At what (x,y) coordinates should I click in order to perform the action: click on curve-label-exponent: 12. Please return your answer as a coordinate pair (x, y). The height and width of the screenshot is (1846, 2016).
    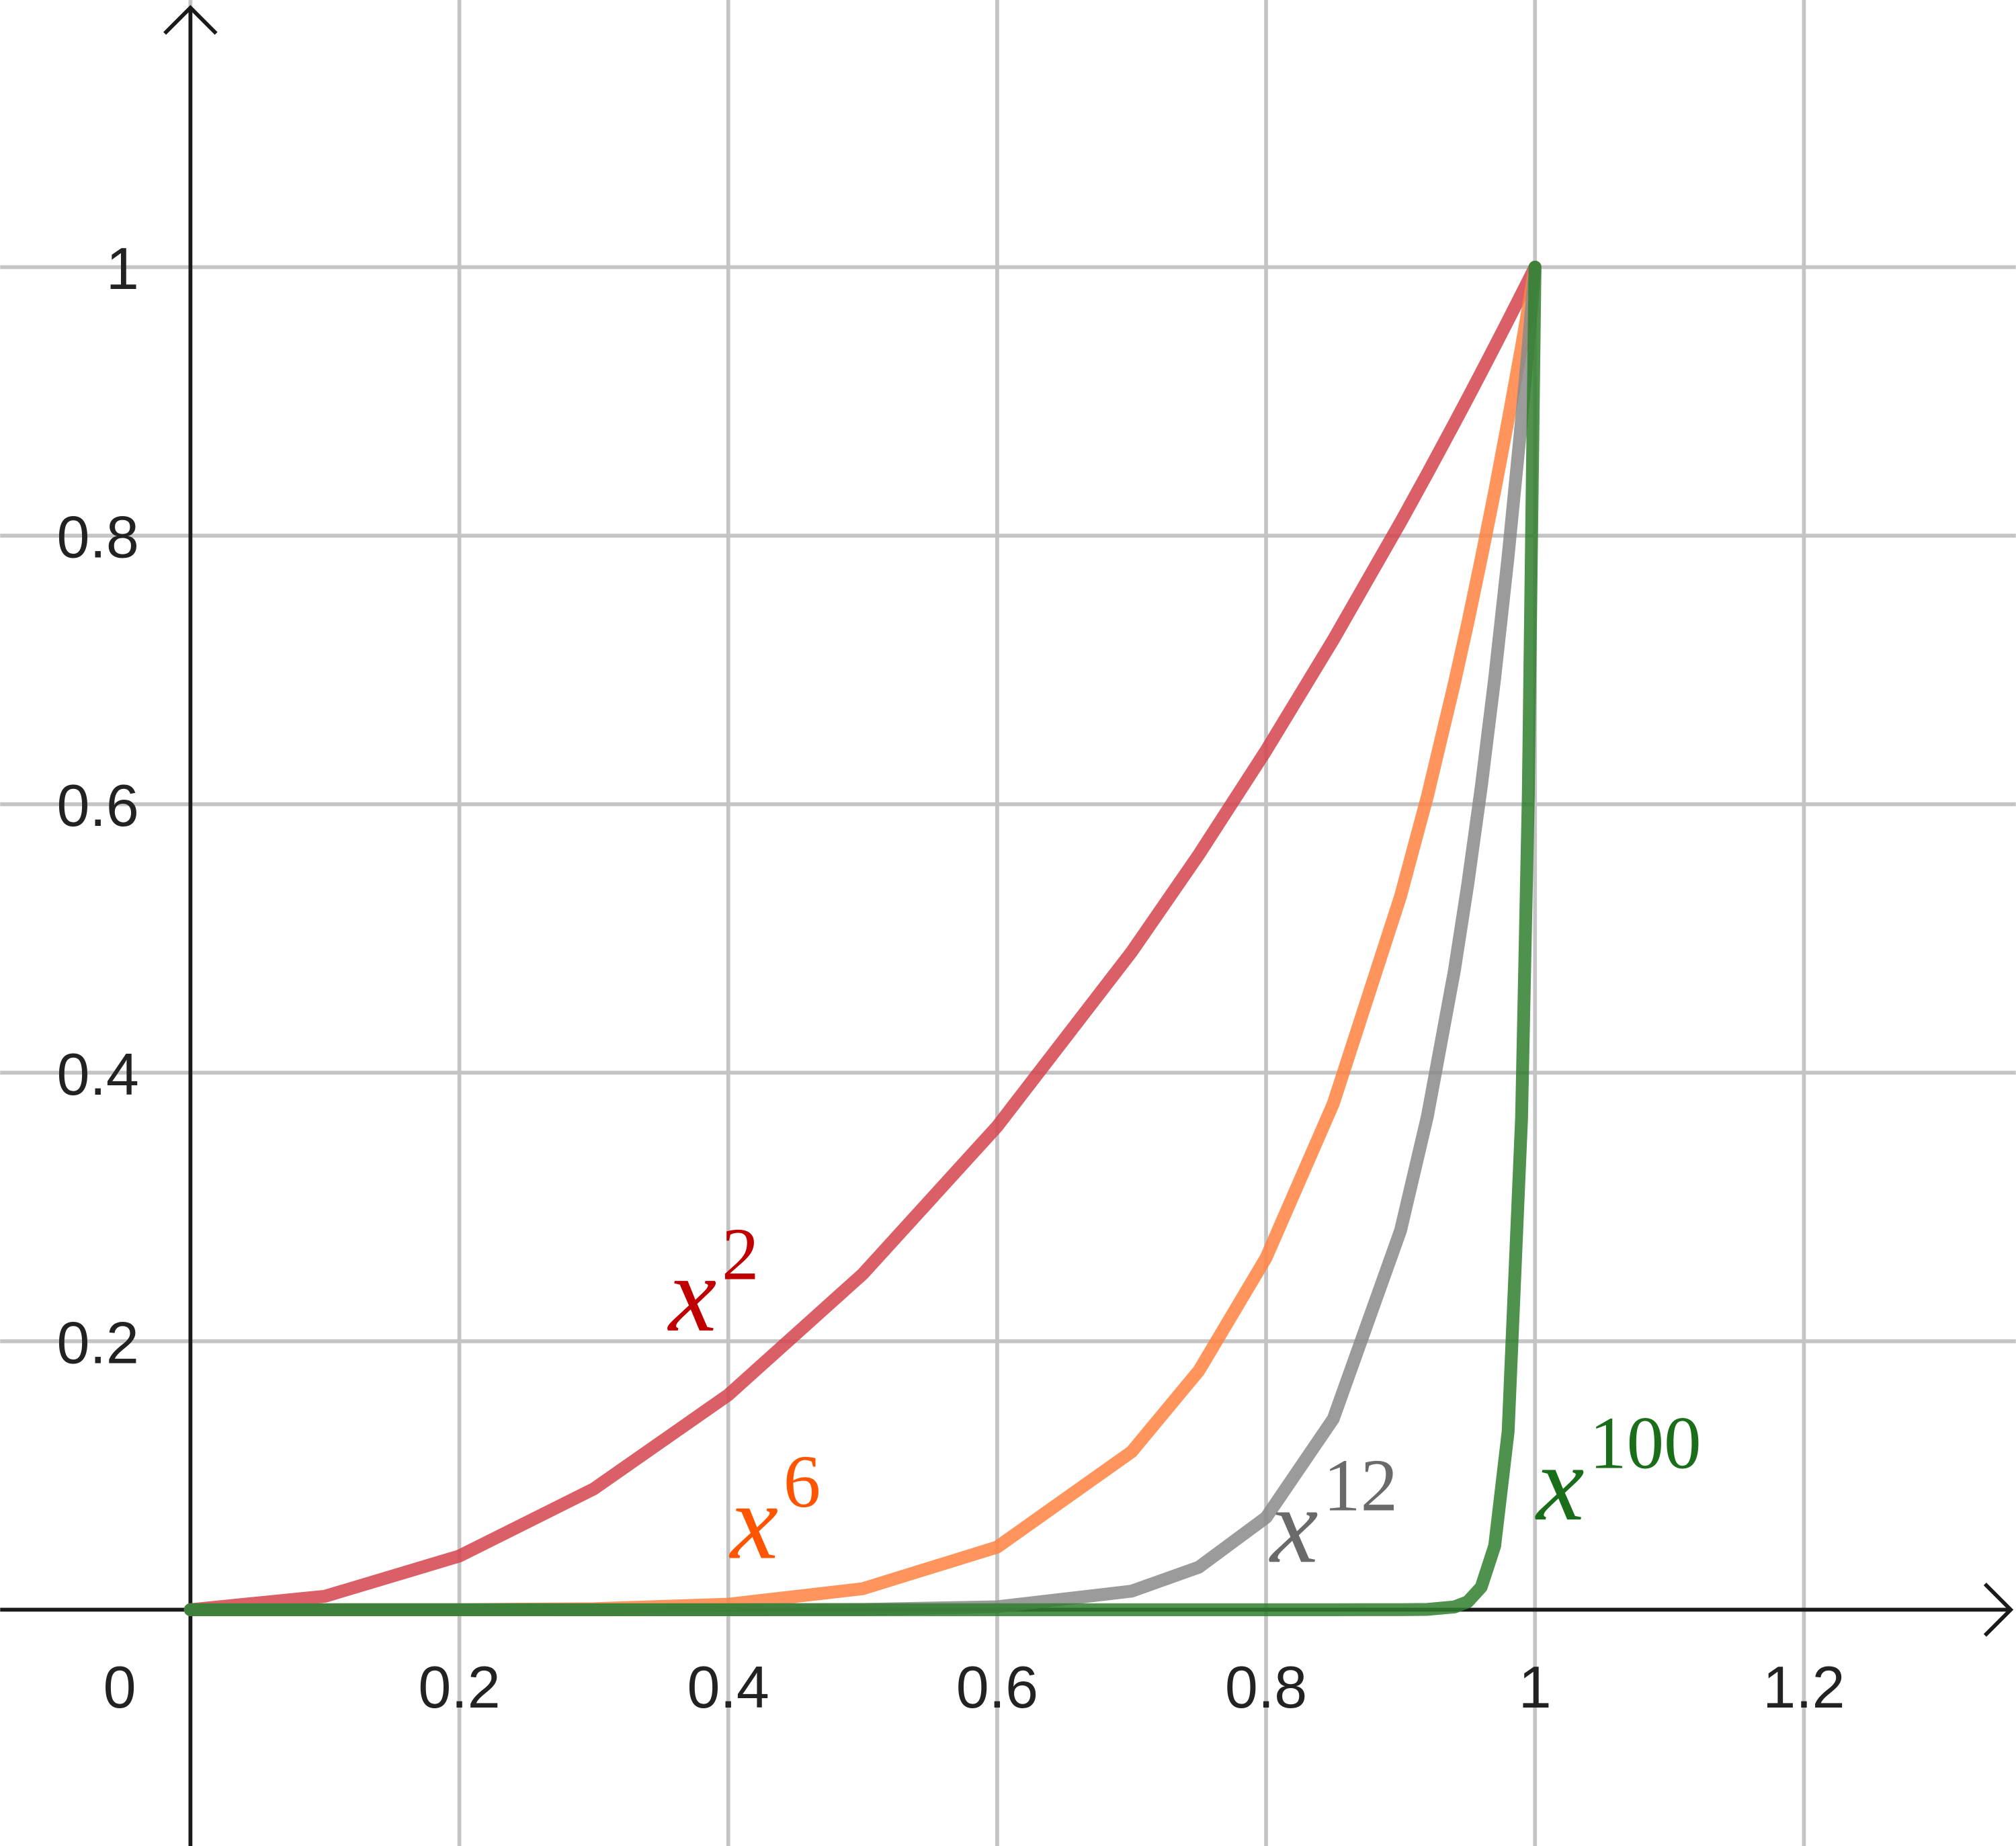
    Looking at the image, I should click on (1361, 1486).